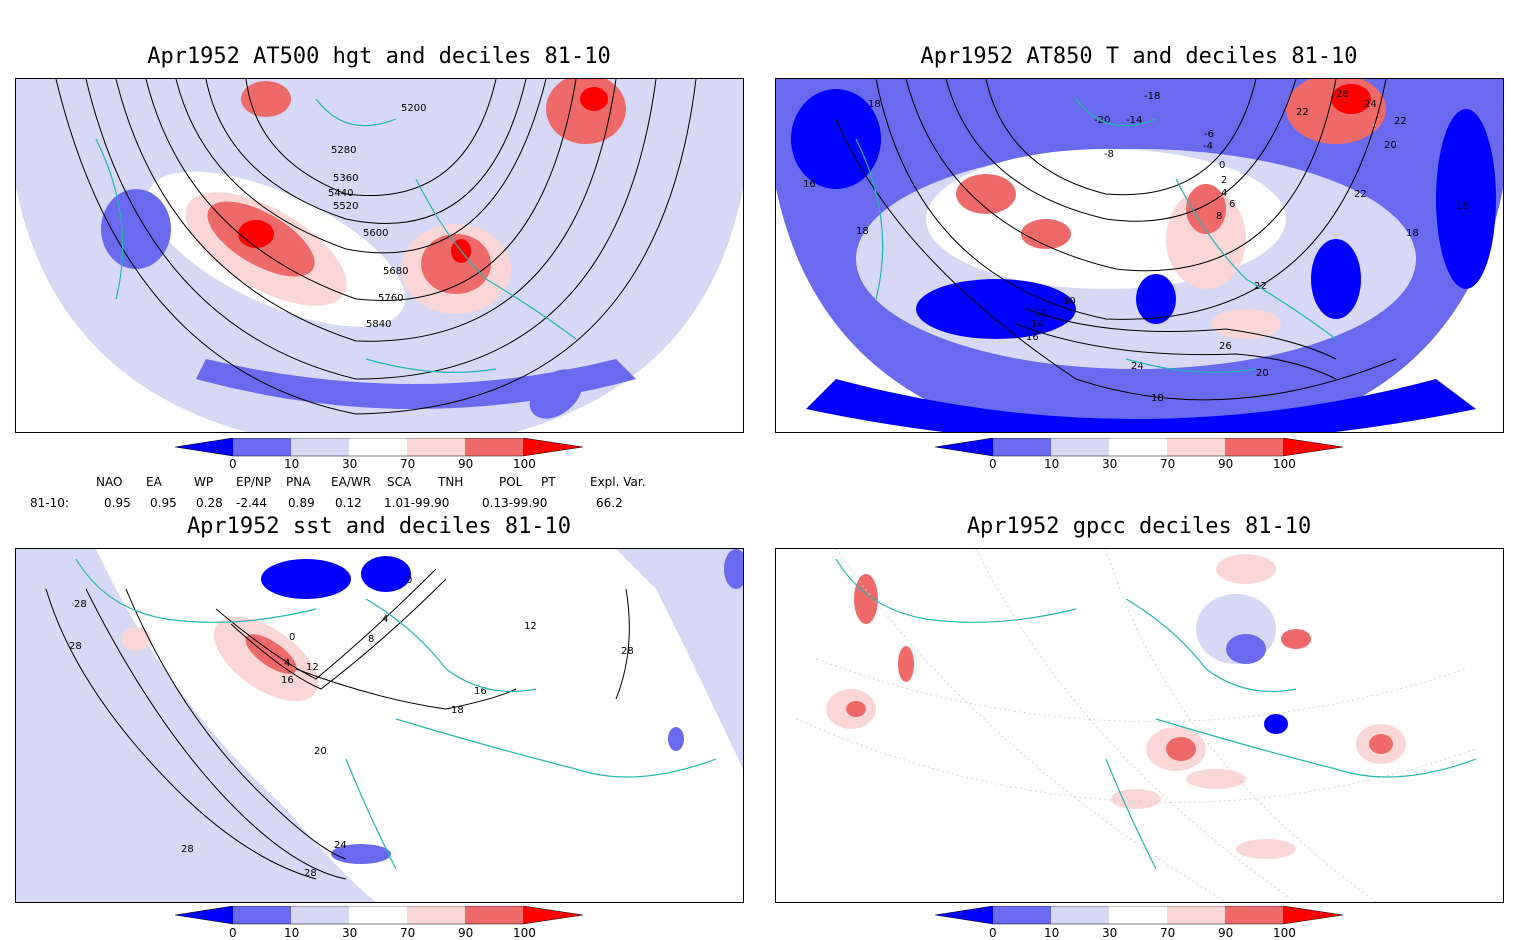 The height and width of the screenshot is (940, 1520). I want to click on index-value: 0.89, so click(301, 503).